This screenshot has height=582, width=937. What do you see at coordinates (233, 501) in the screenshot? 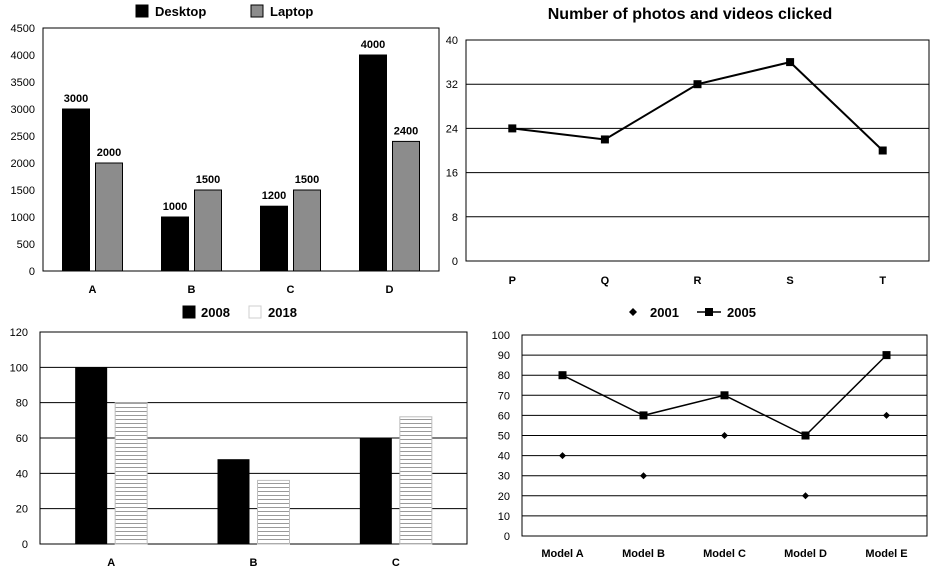
I see `bar-2008-b` at bounding box center [233, 501].